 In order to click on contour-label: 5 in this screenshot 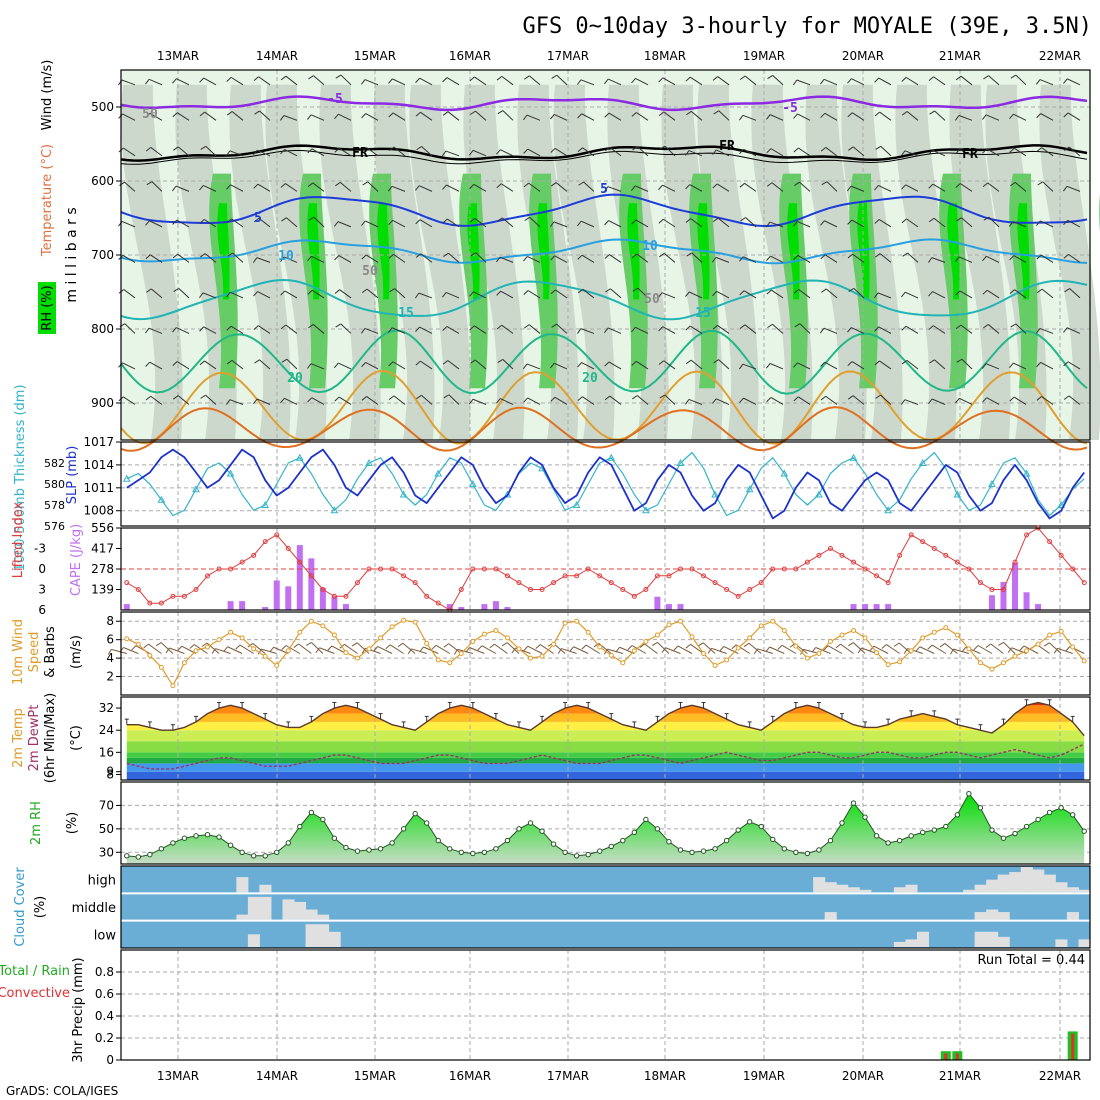, I will do `click(258, 218)`.